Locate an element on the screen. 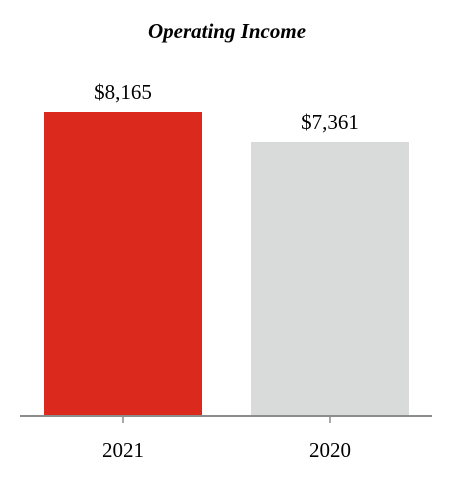  value-label-2020: $7,361 is located at coordinates (330, 122).